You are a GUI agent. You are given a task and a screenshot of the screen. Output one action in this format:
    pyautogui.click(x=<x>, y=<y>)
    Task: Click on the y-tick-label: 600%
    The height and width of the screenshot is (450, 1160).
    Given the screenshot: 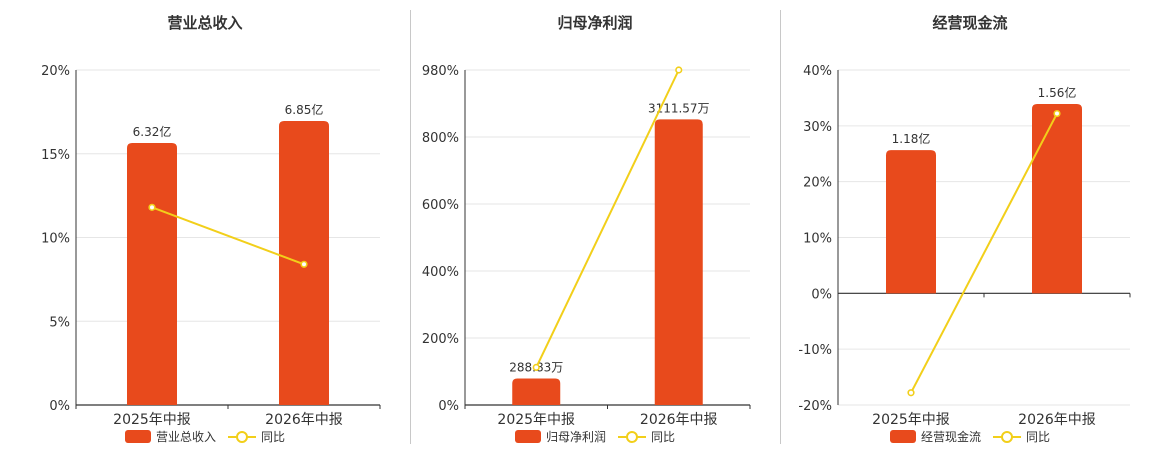 What is the action you would take?
    pyautogui.click(x=440, y=205)
    